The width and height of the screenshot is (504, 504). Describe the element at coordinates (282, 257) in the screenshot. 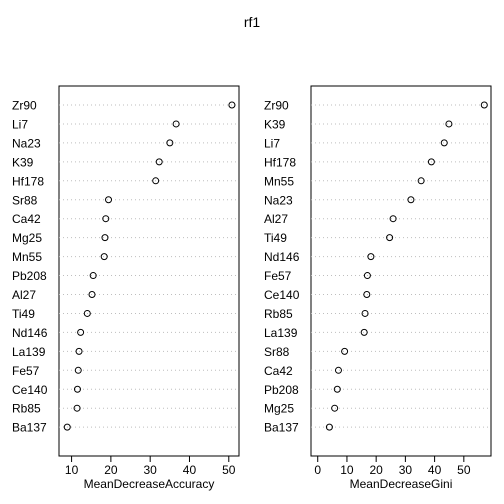

I see `gini-category-label: Nd146` at that location.